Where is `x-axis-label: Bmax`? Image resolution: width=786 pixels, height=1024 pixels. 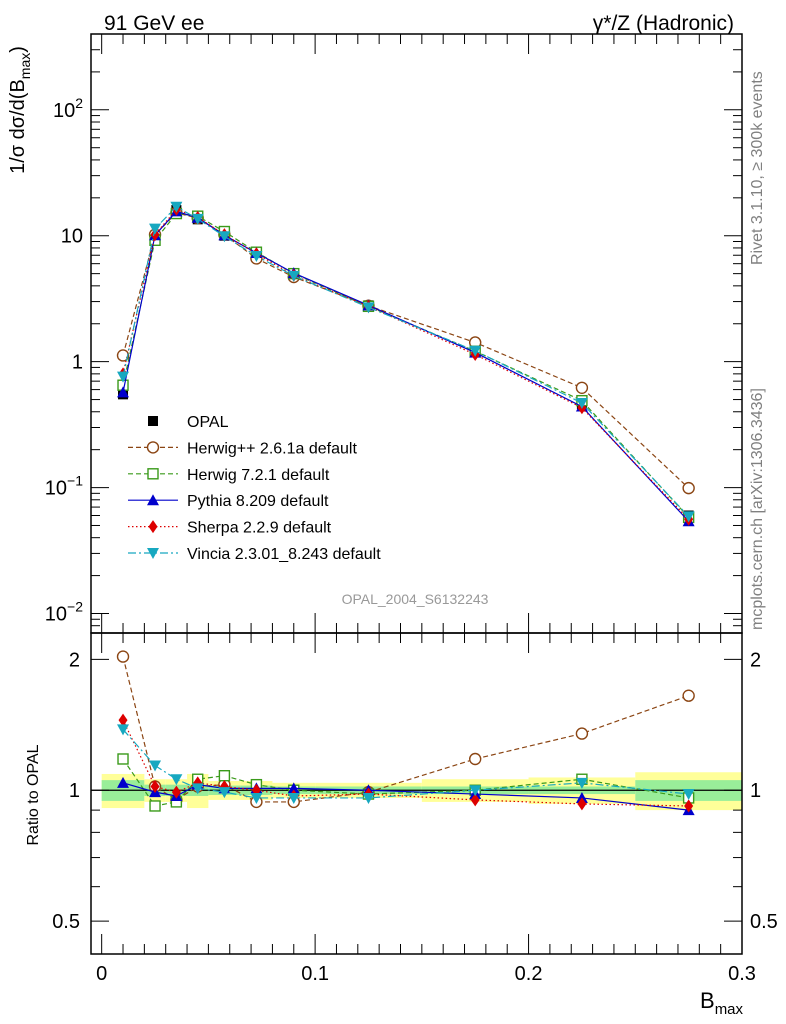
x-axis-label: Bmax is located at coordinates (722, 1003).